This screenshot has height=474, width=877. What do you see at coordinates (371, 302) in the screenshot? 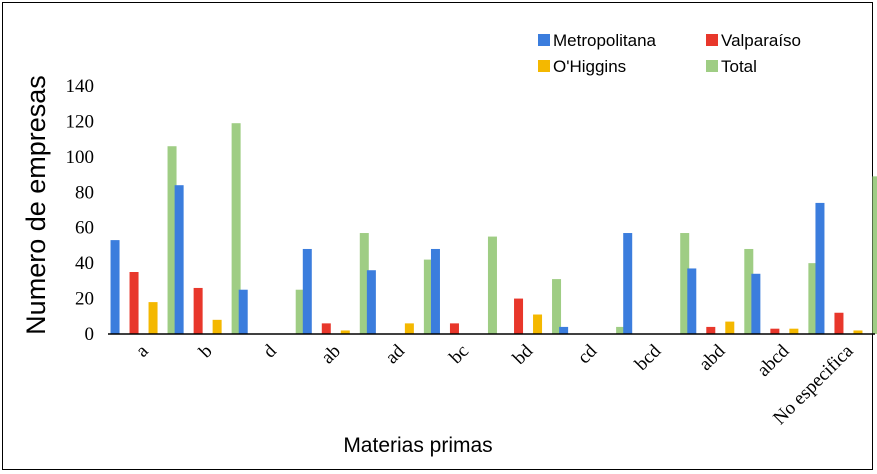
I see `bar-metropolitana-ad` at bounding box center [371, 302].